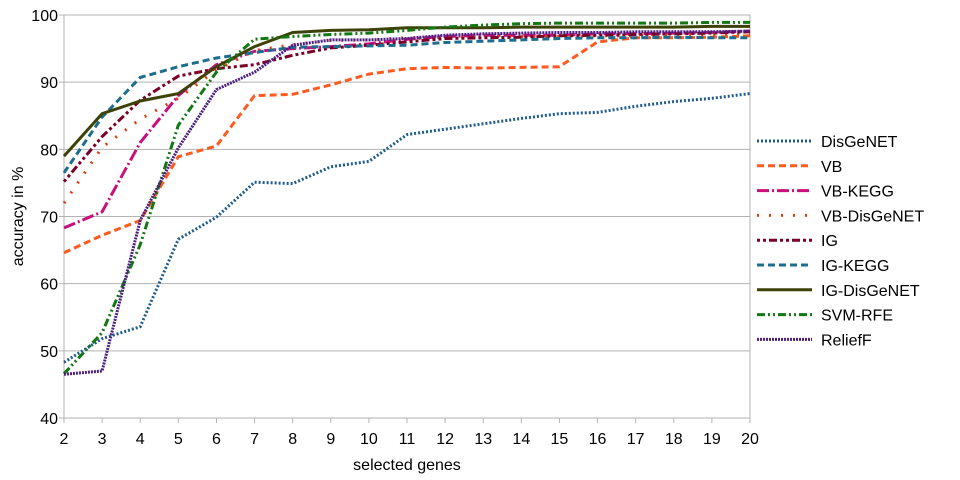  Describe the element at coordinates (292, 439) in the screenshot. I see `x-tick-label: 8` at that location.